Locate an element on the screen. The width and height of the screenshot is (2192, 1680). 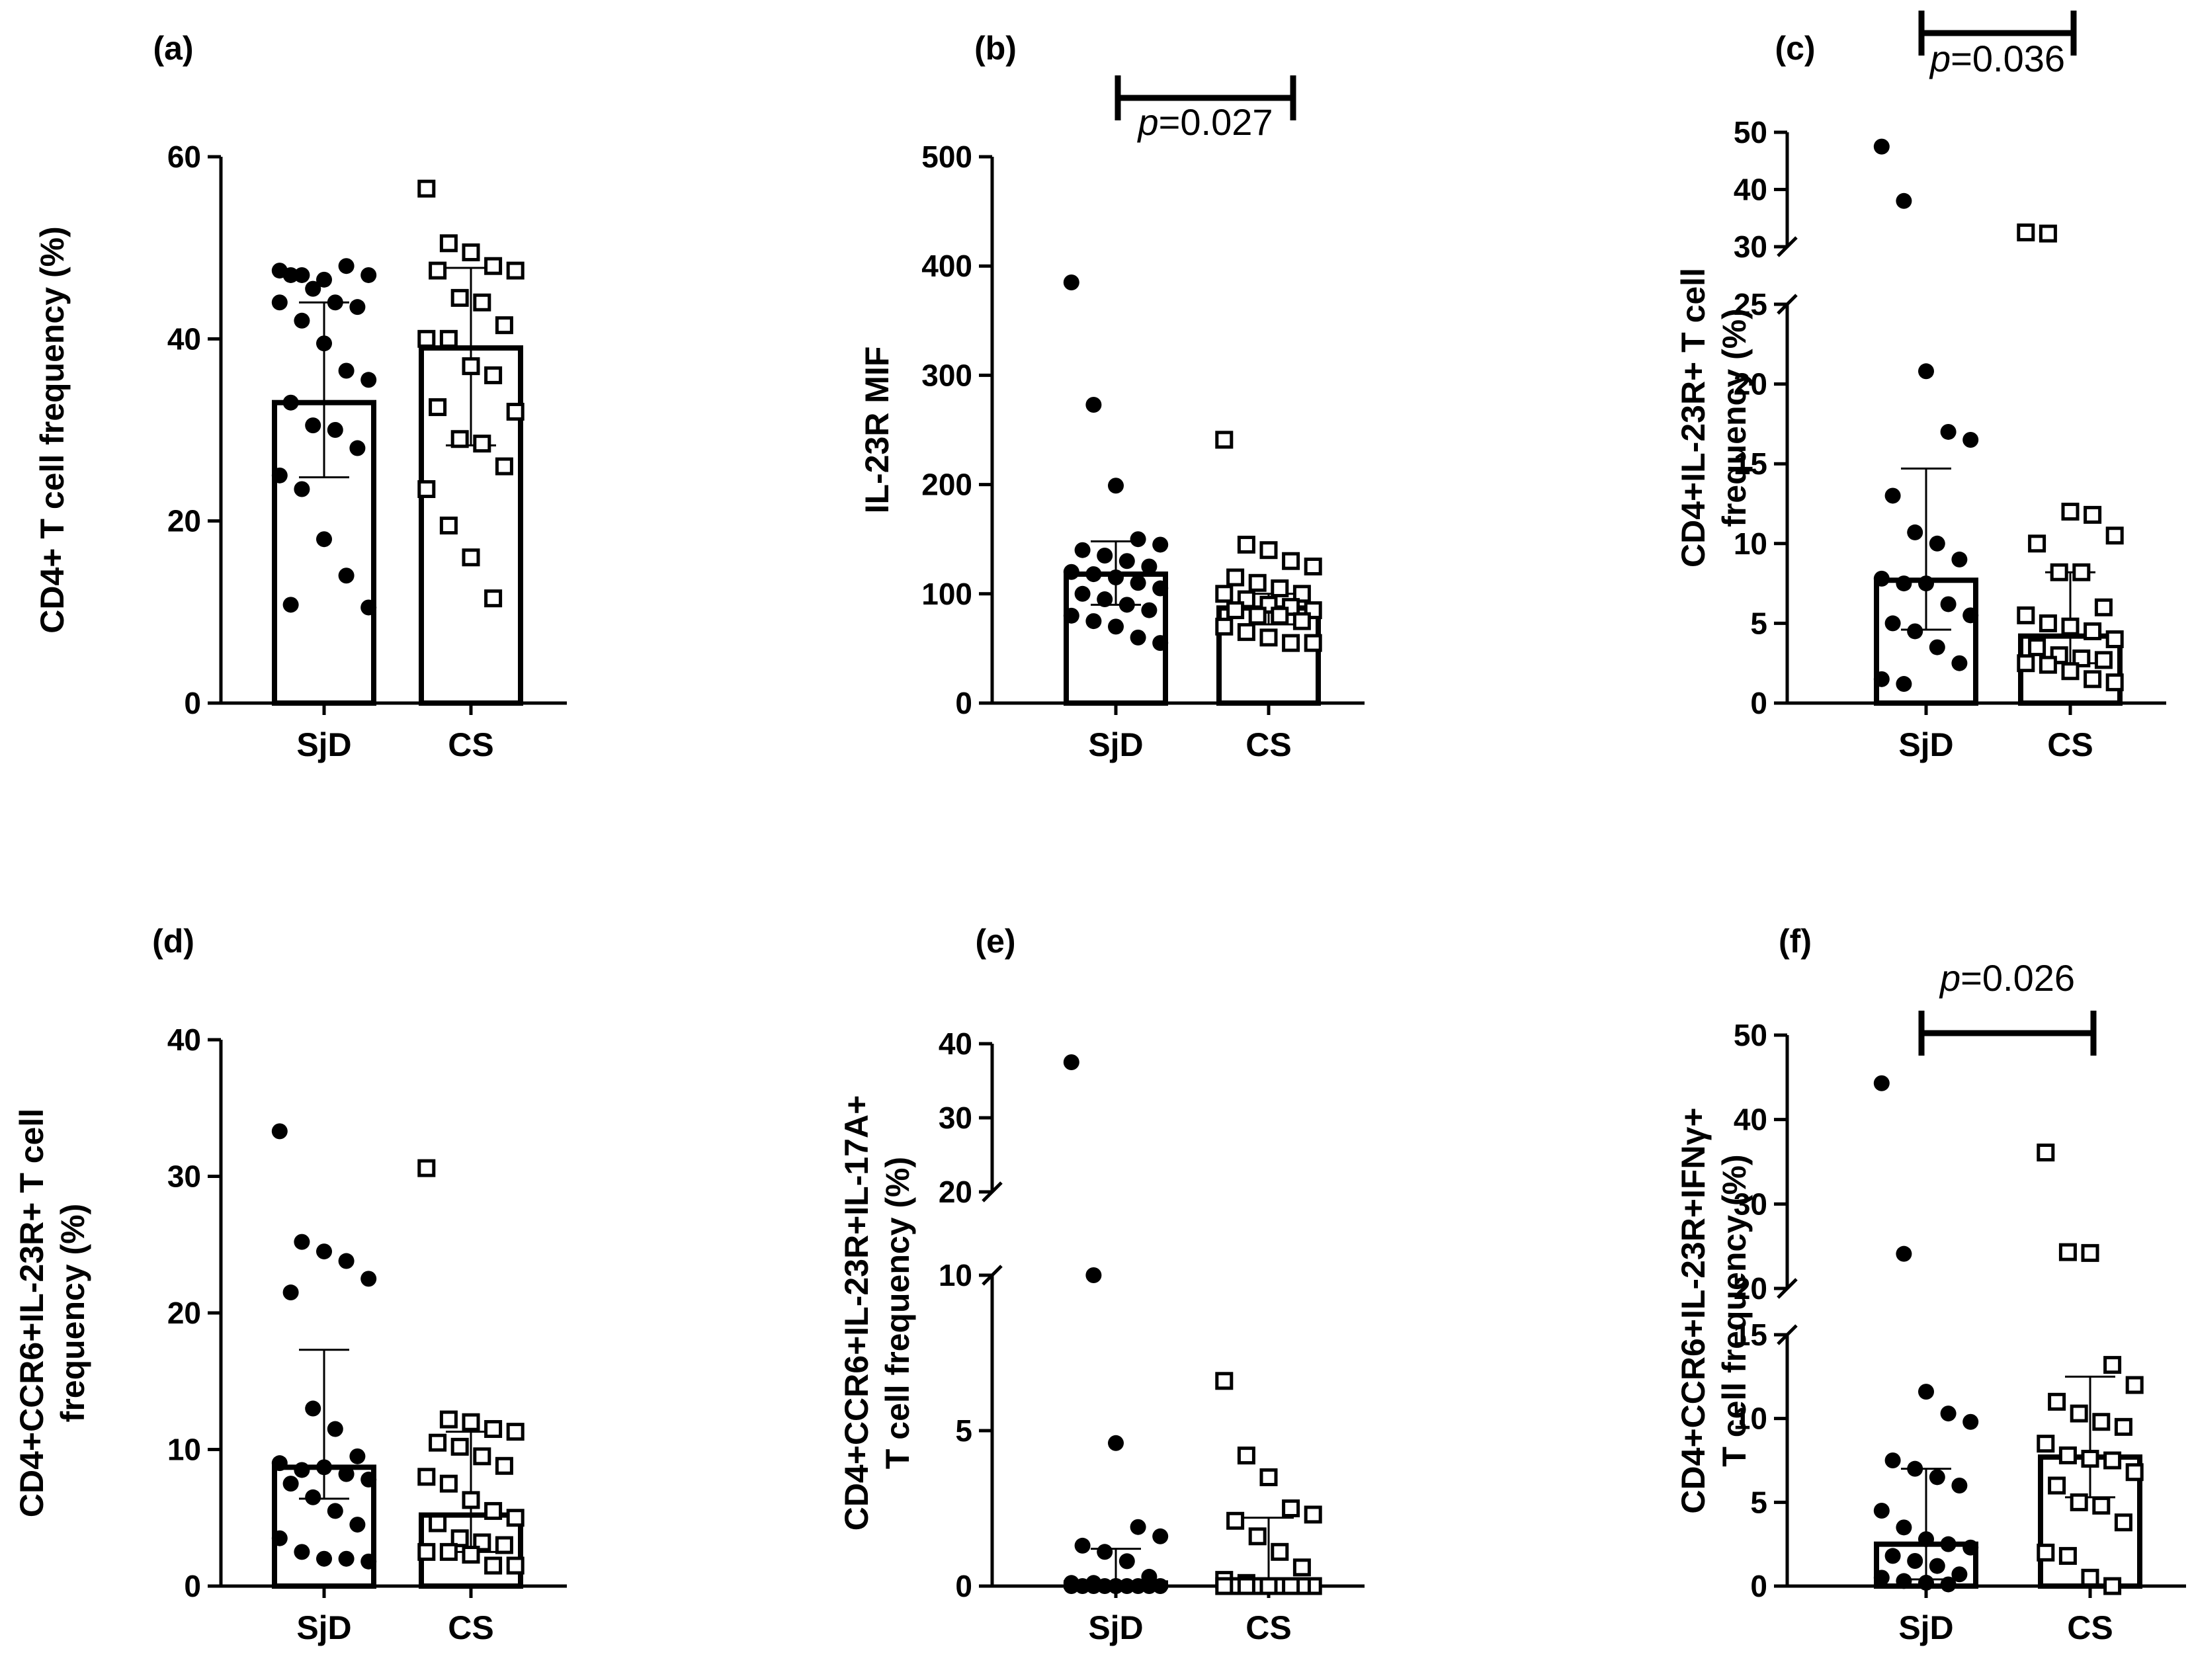
y-tick-label: 300 is located at coordinates (946, 375).